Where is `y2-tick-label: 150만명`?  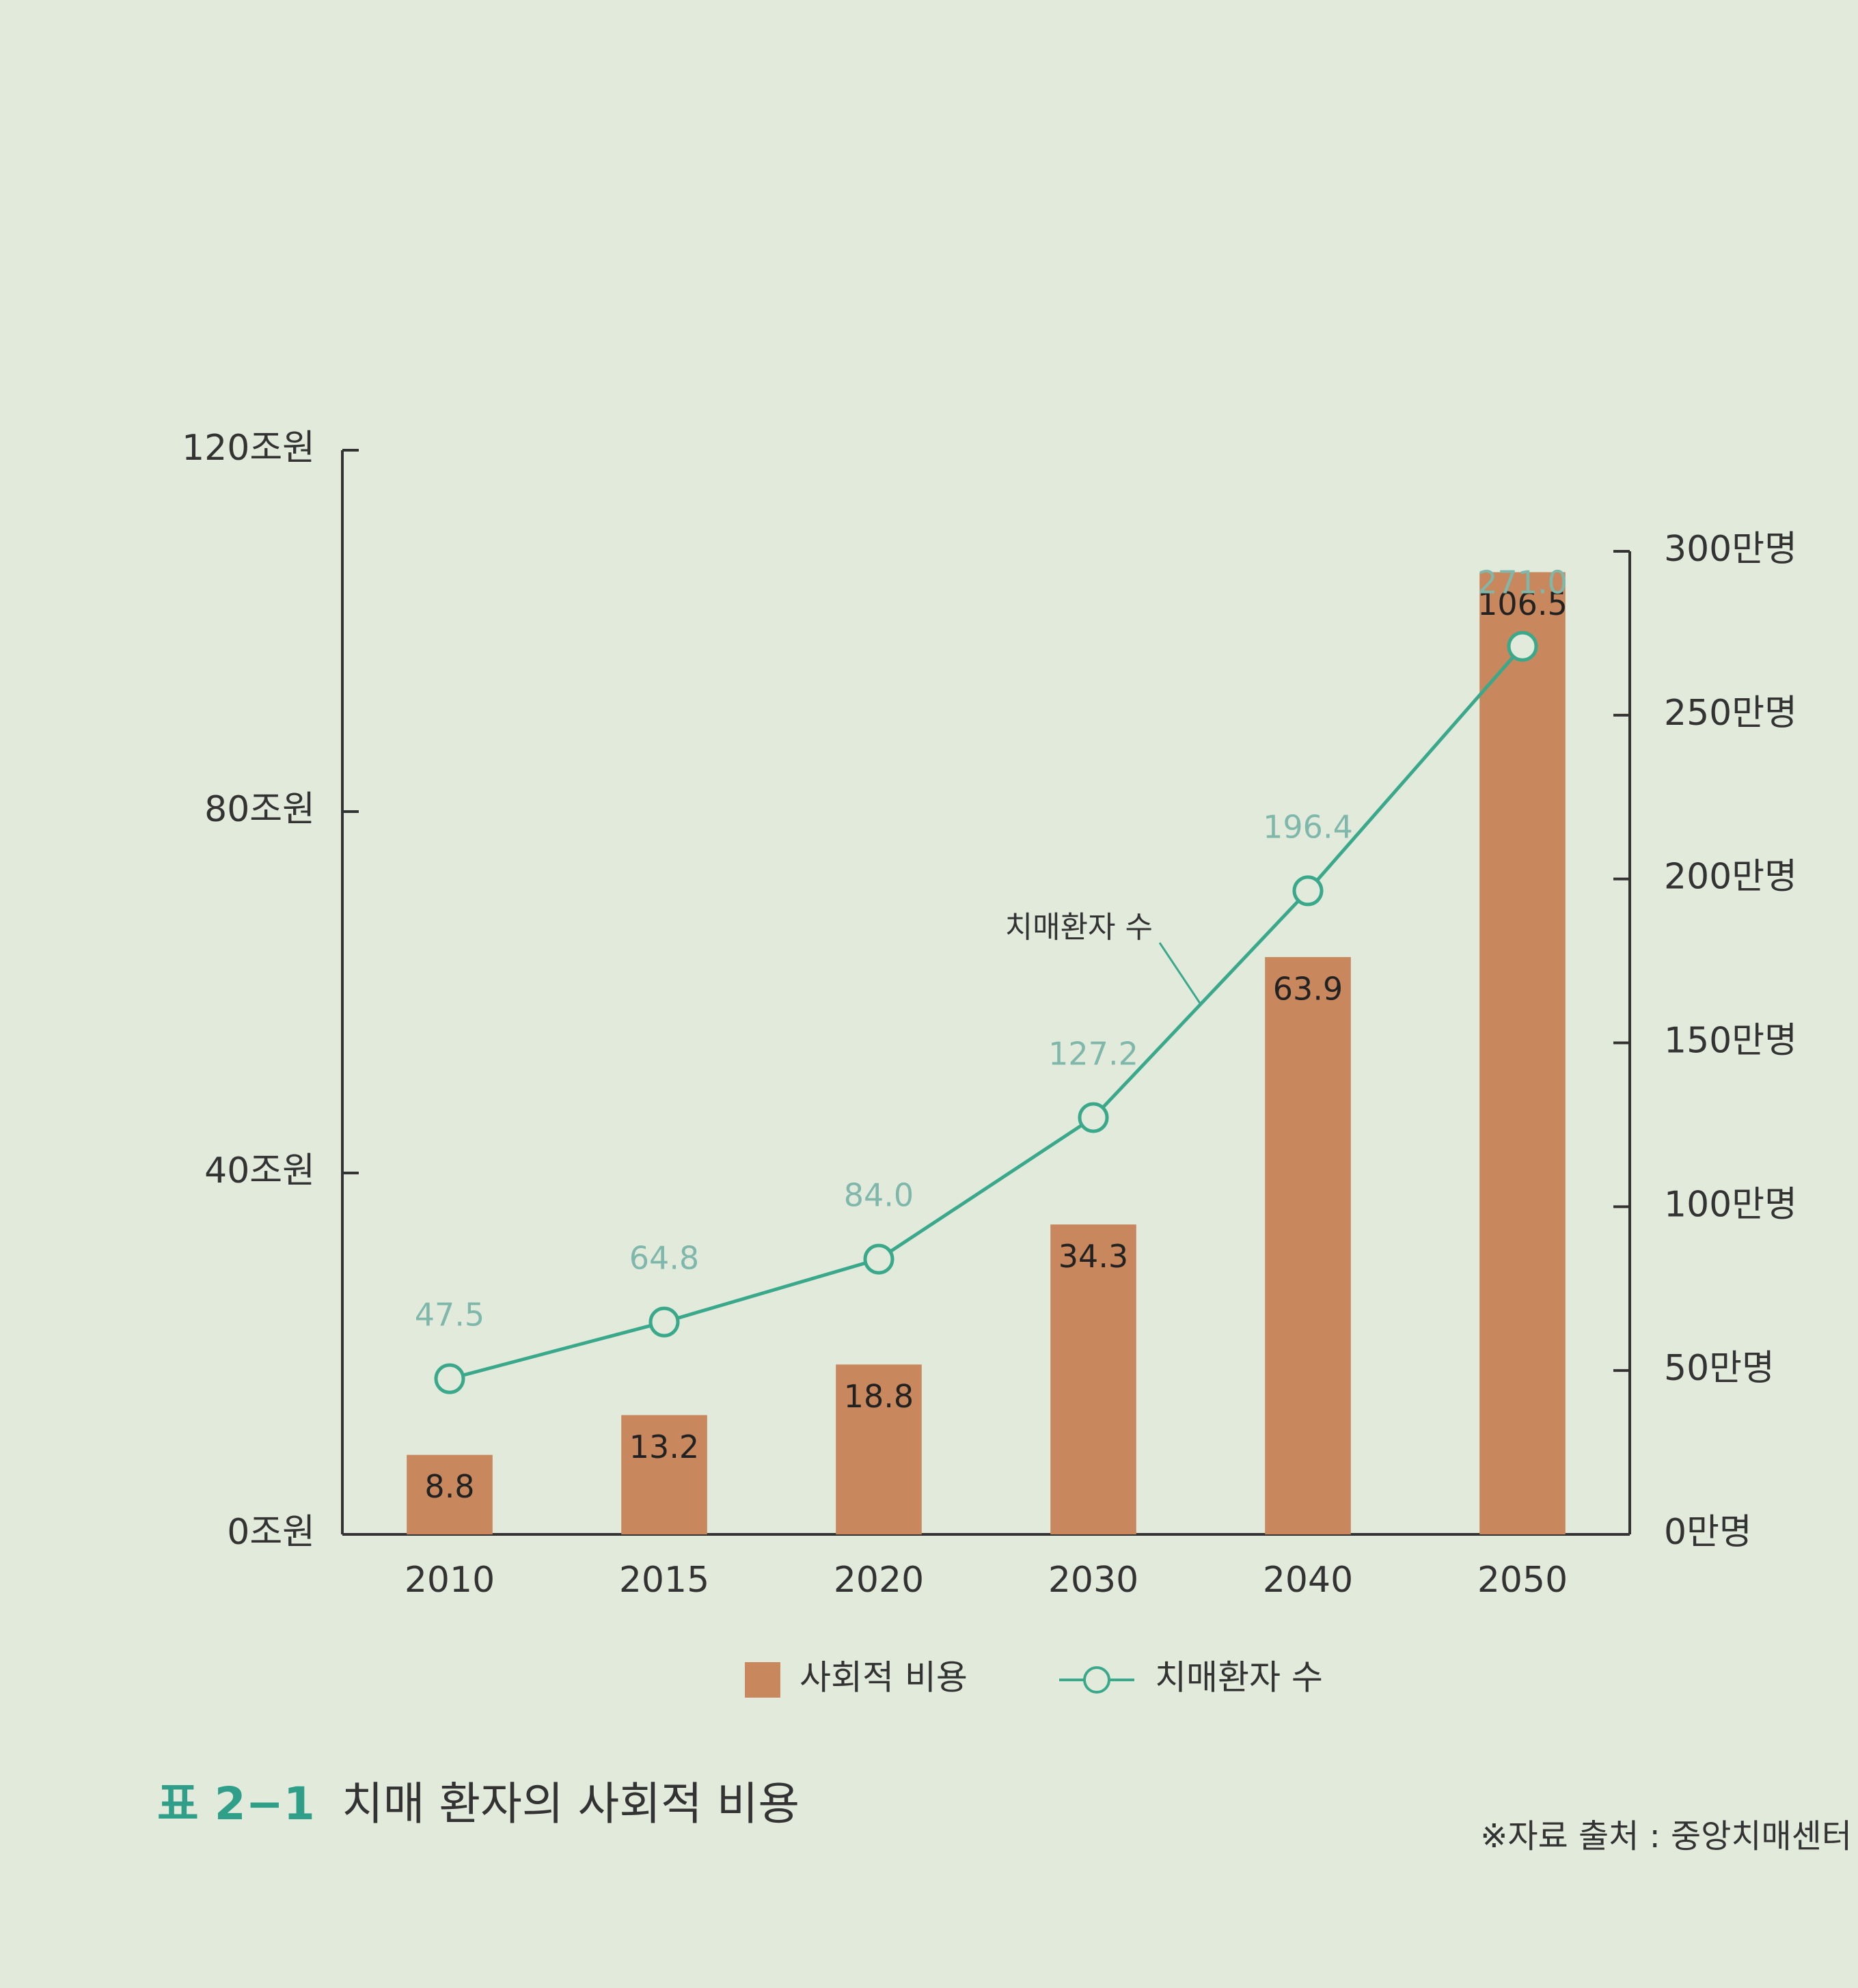
y2-tick-label: 150만명 is located at coordinates (1731, 1041).